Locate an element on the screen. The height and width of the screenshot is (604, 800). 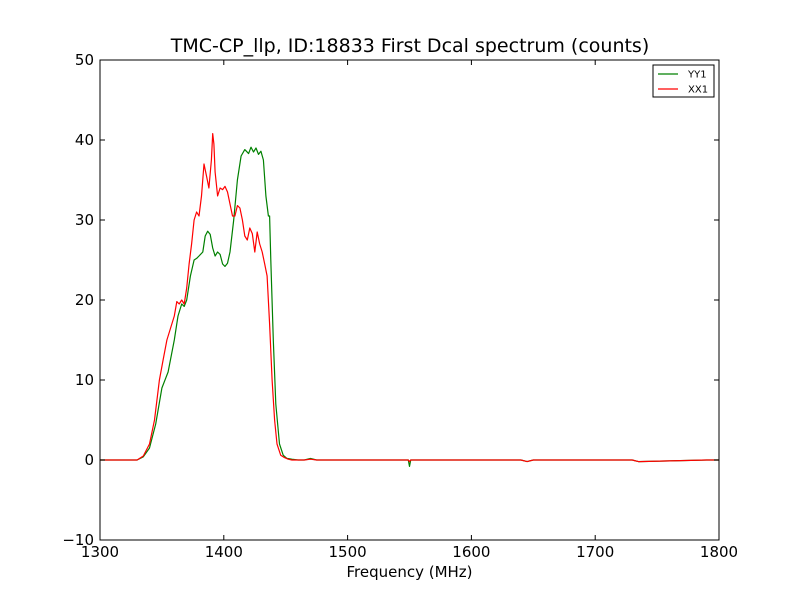
x-tick-label: 1700 is located at coordinates (595, 552).